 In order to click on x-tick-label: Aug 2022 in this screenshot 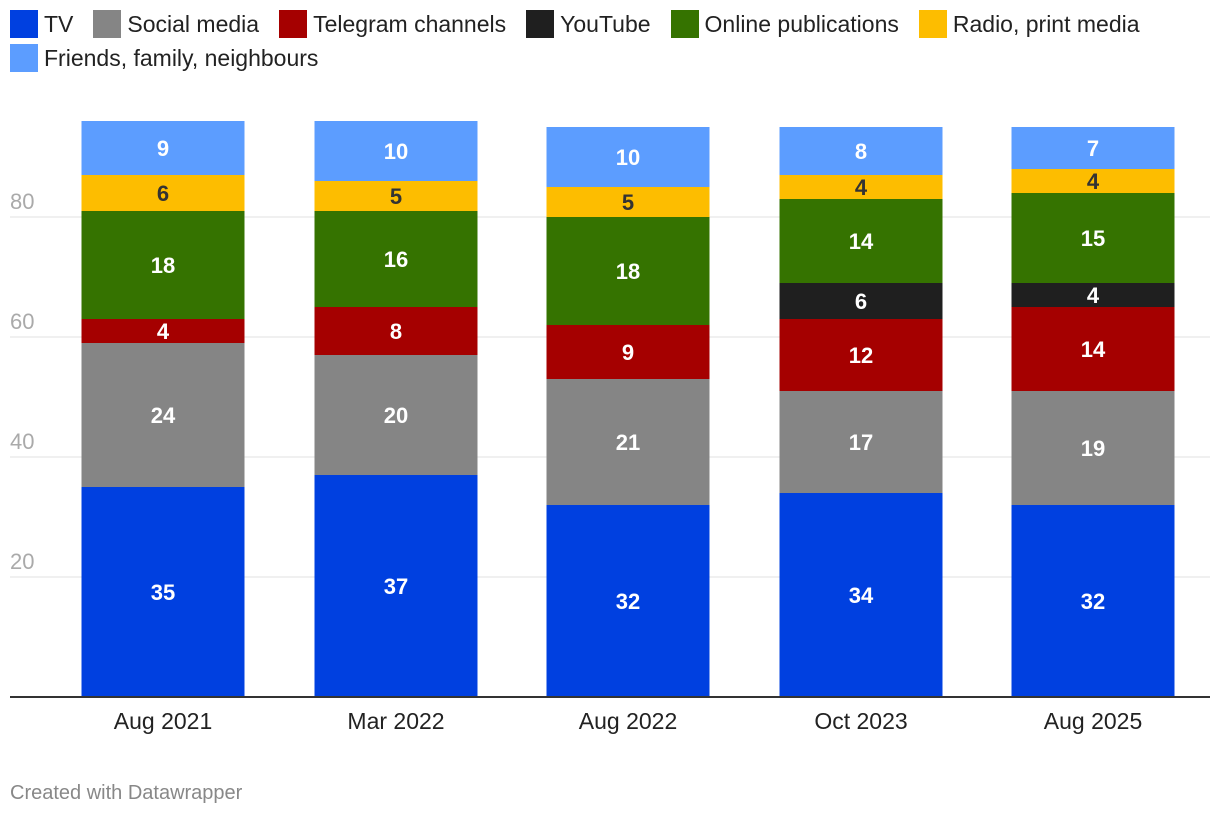, I will do `click(628, 721)`.